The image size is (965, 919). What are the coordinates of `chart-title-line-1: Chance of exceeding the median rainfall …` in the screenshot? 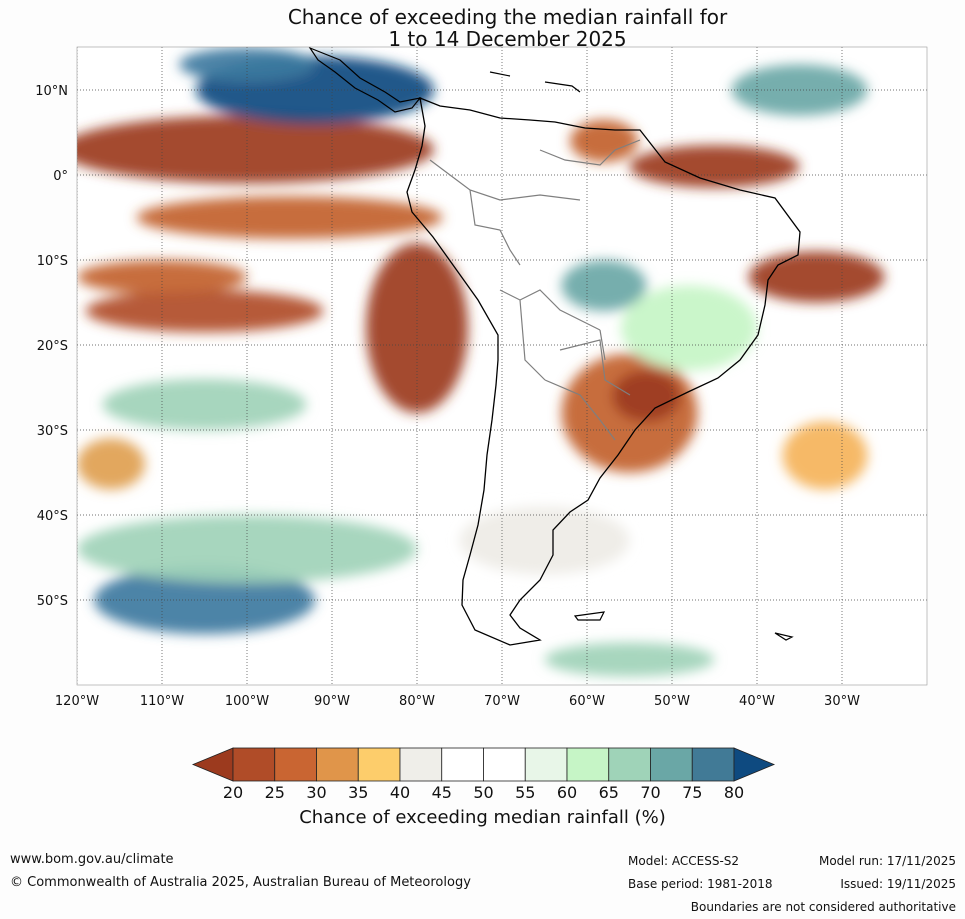 It's located at (507, 17).